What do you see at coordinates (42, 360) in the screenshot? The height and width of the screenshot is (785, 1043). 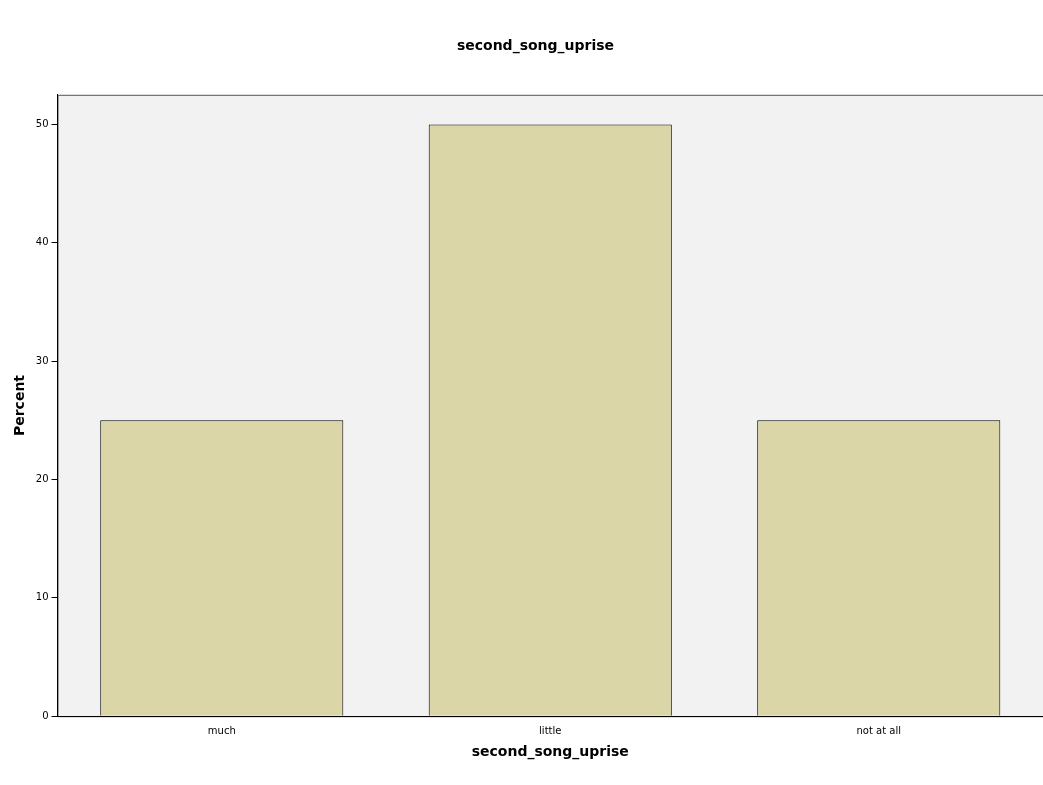 I see `y-tick-label: 30` at bounding box center [42, 360].